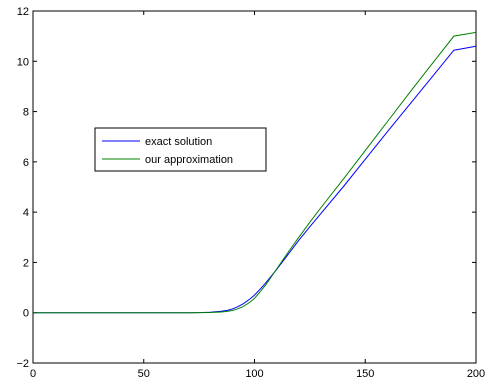 Image resolution: width=486 pixels, height=383 pixels. I want to click on x-tick-label: 150, so click(365, 374).